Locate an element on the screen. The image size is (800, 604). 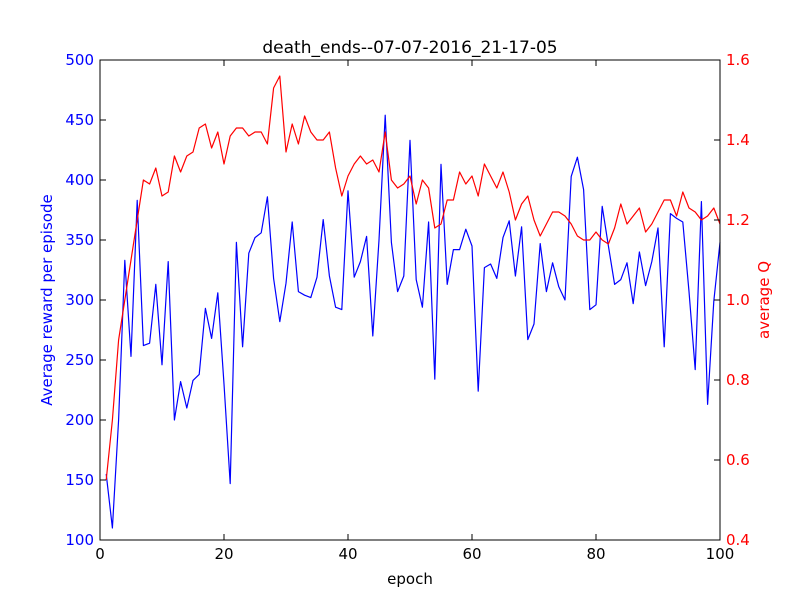
x-tick-label: 80 is located at coordinates (595, 554).